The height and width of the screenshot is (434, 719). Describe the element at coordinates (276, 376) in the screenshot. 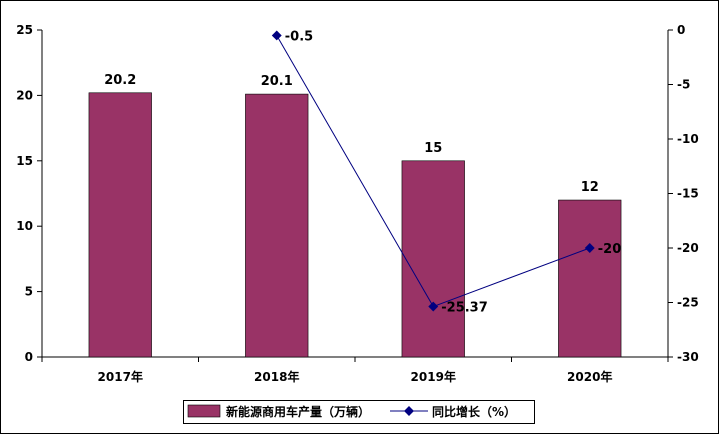

I see `x-tick-label: 2018年` at that location.